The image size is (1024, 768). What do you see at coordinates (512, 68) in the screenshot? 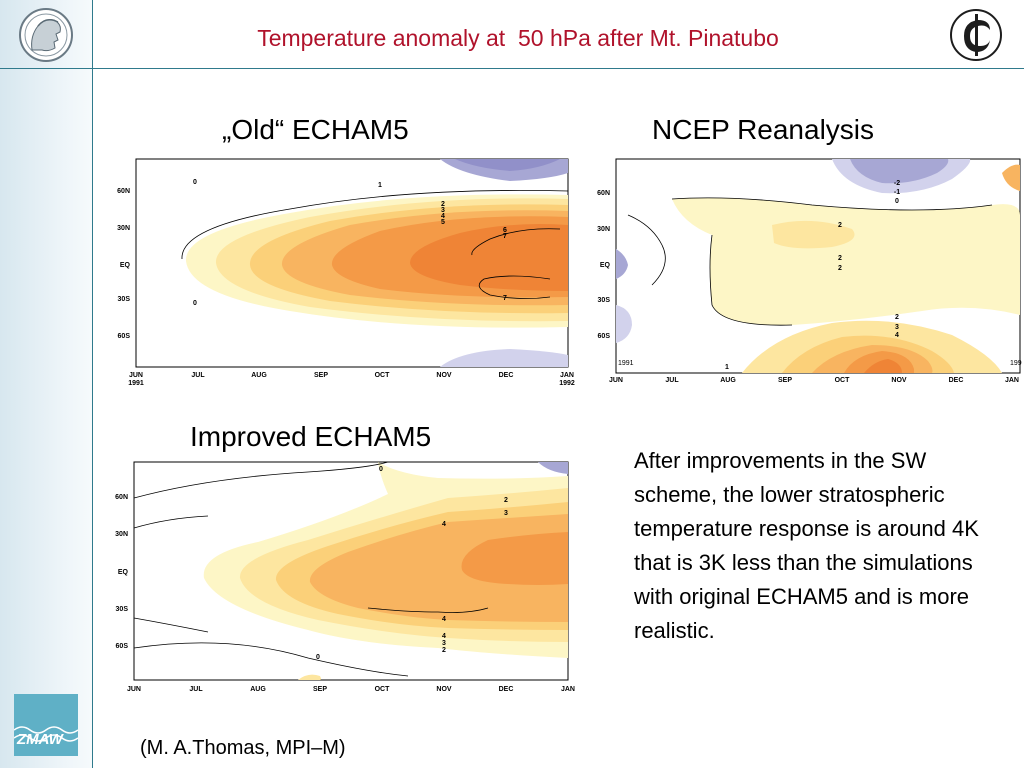
I see `header-divider` at bounding box center [512, 68].